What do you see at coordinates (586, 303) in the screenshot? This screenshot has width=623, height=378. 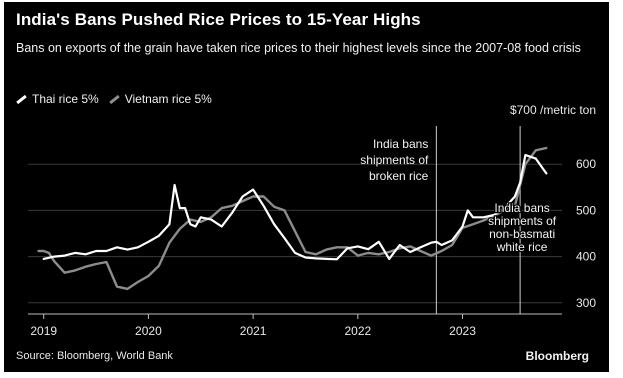 I see `y-tick-label: 300` at bounding box center [586, 303].